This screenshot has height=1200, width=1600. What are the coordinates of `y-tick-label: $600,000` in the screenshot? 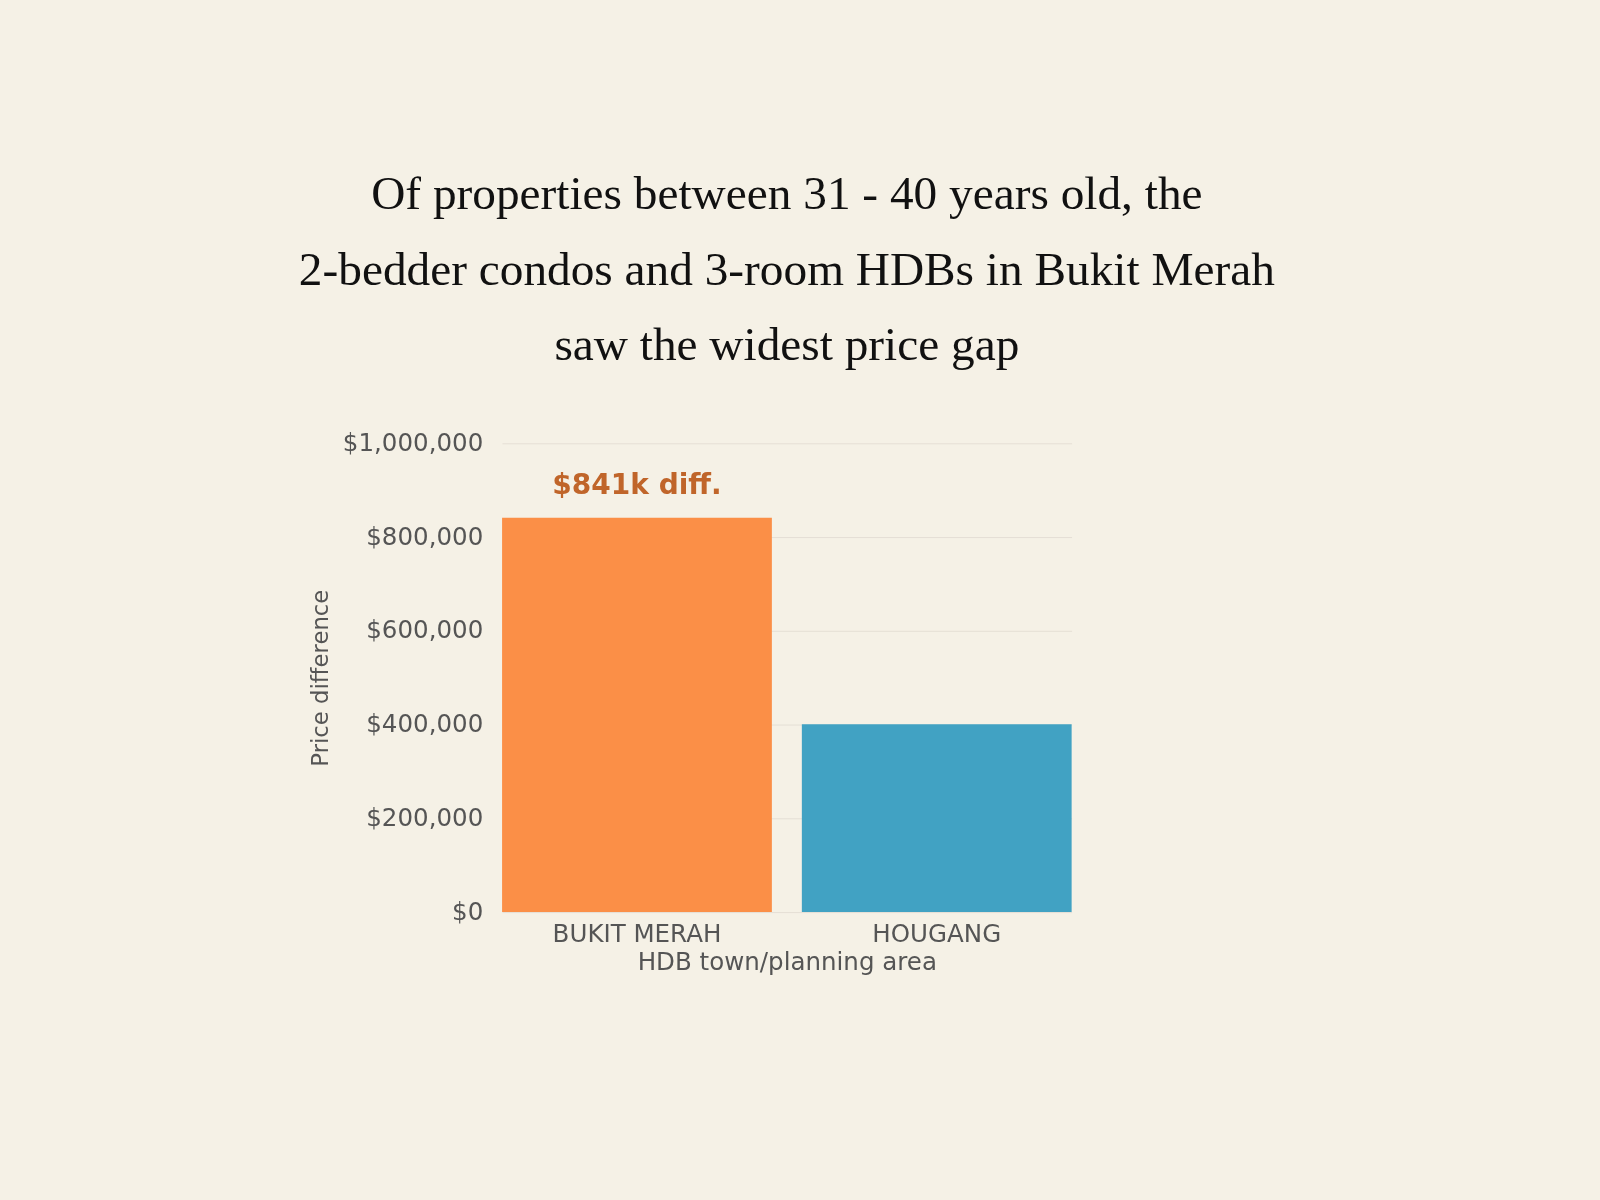 It's located at (425, 630).